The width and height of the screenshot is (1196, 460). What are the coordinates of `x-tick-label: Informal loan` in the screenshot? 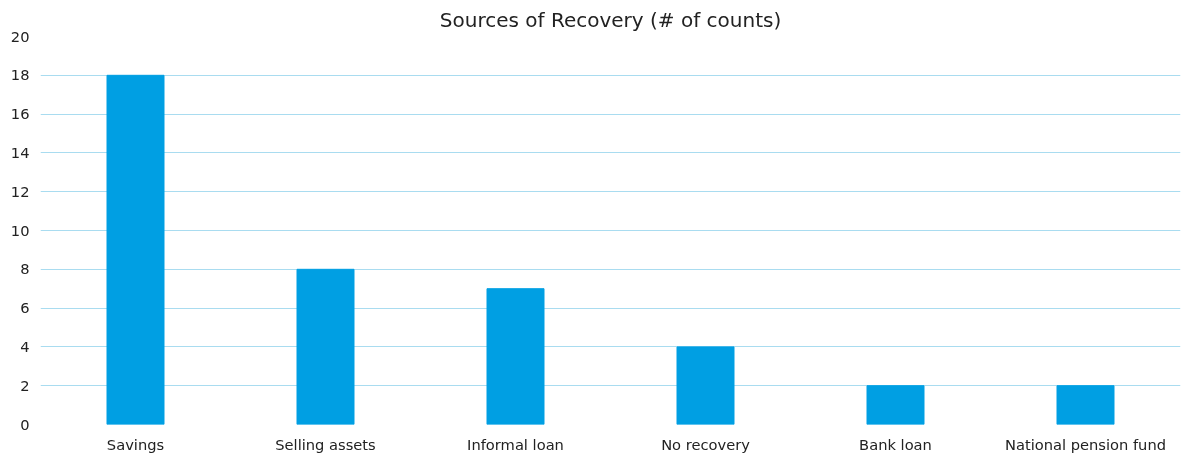 It's located at (515, 444).